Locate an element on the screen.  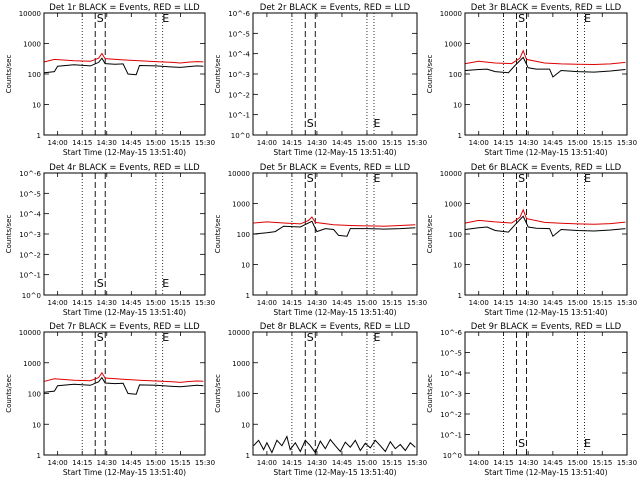
series-line-lld is located at coordinates (124, 58).